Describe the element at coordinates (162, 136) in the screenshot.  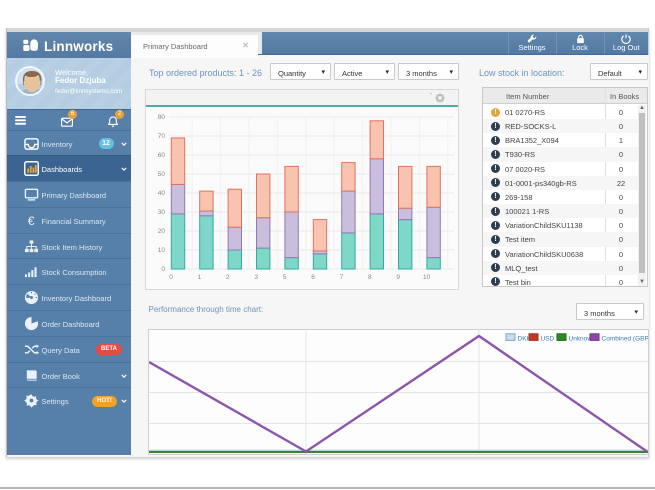
I see `svg-text: 70` at that location.